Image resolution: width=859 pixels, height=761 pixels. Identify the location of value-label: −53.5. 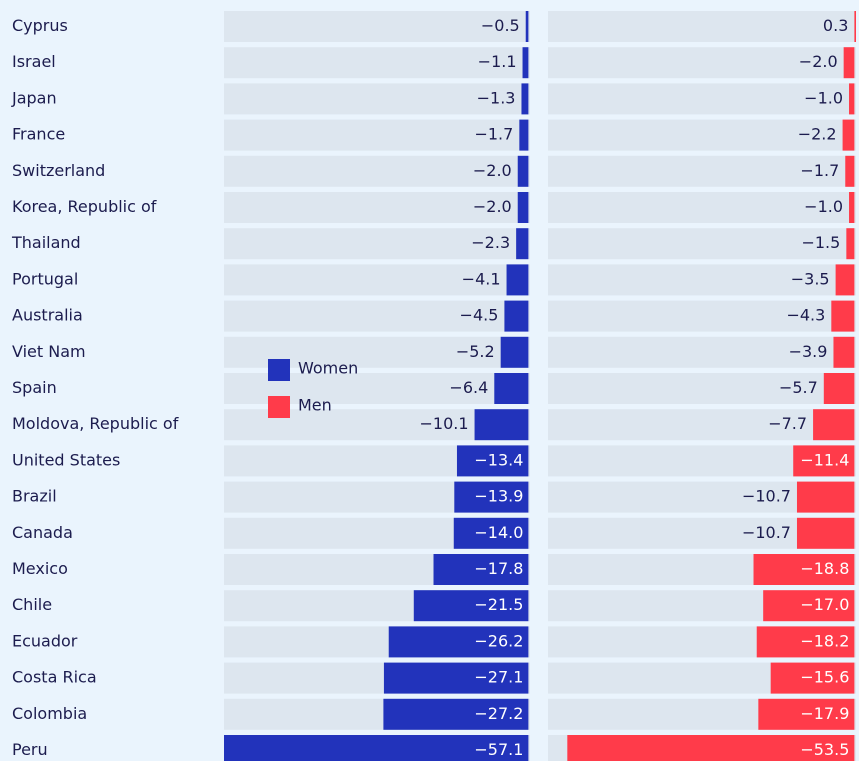
(824, 749).